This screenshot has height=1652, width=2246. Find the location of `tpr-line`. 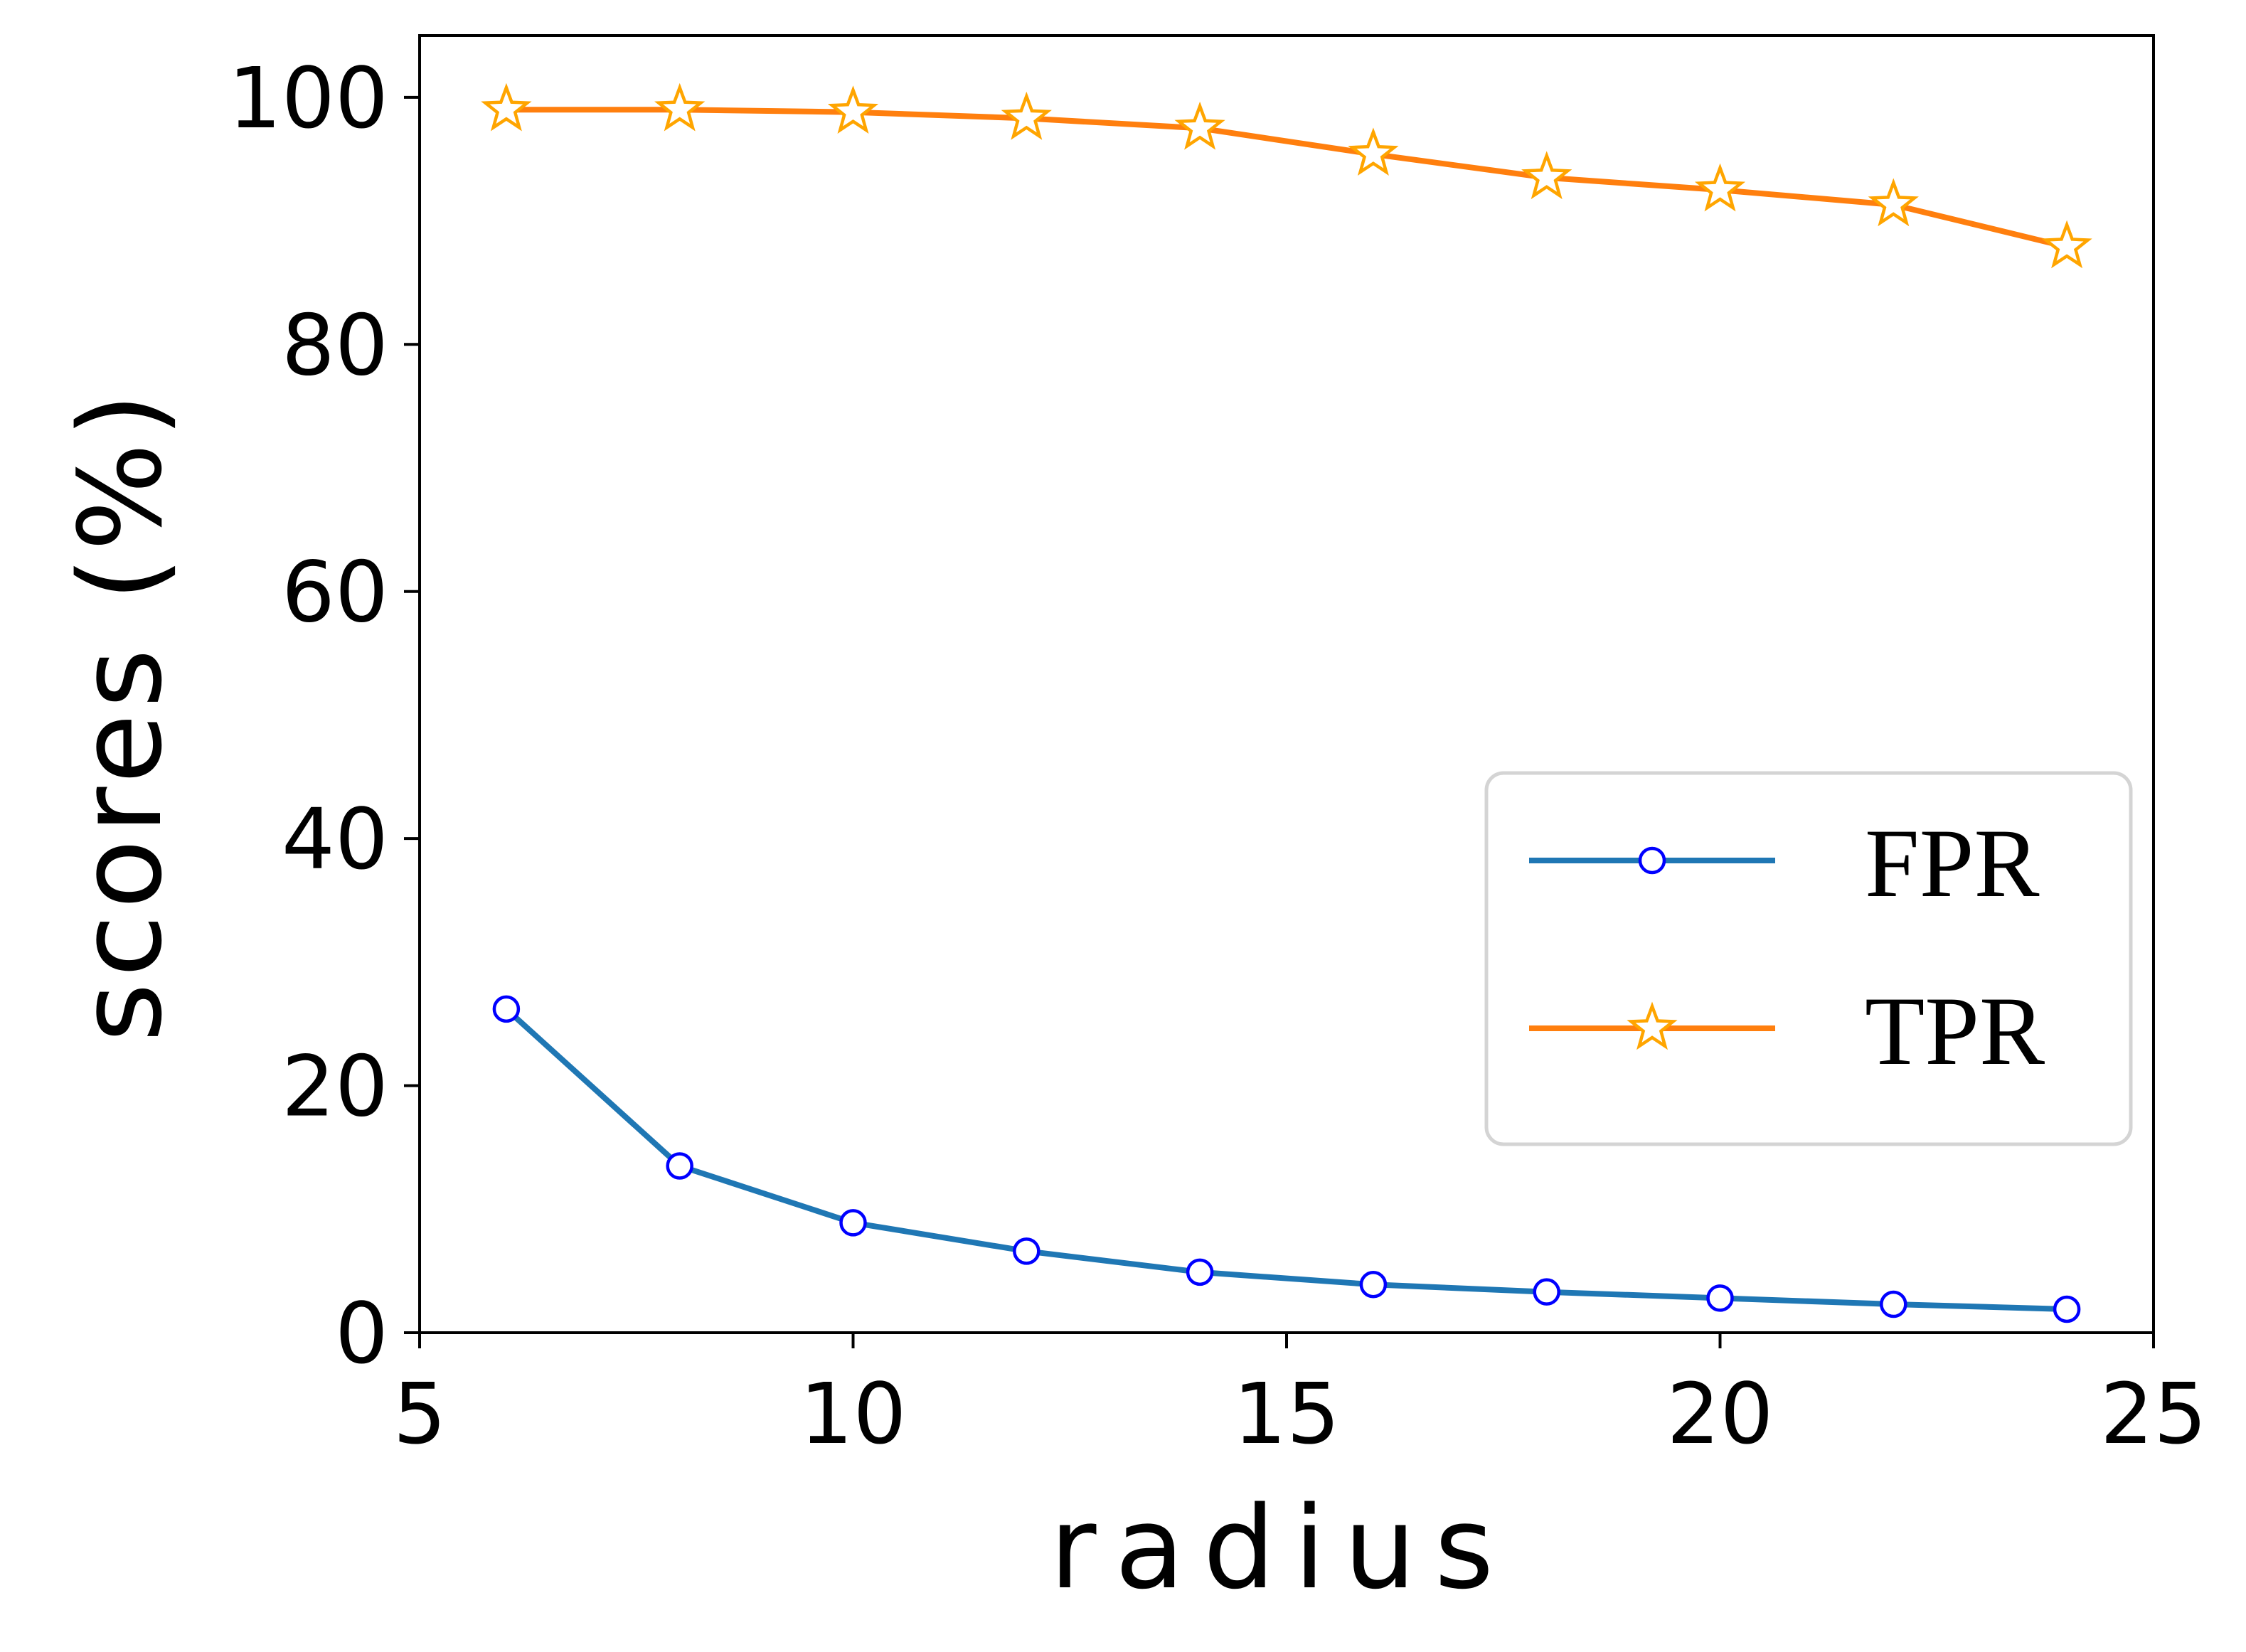

tpr-line is located at coordinates (1286, 178).